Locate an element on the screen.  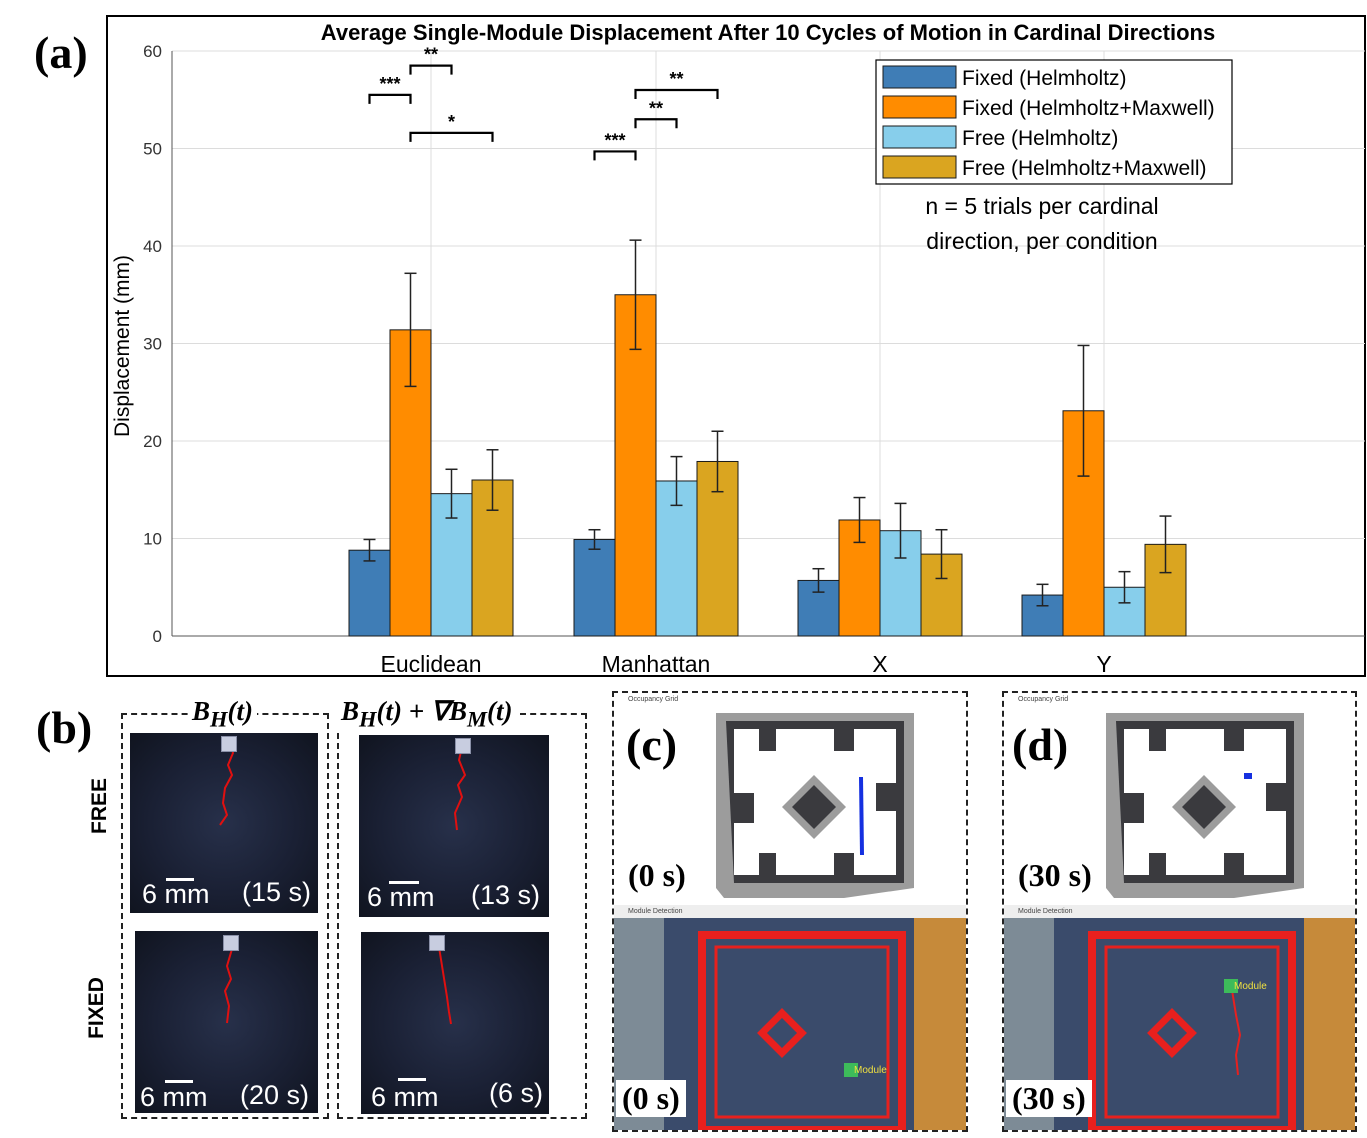
occupancy-grid-d: Occupancy Grid (30 s) is located at coordinates (1179, 798).